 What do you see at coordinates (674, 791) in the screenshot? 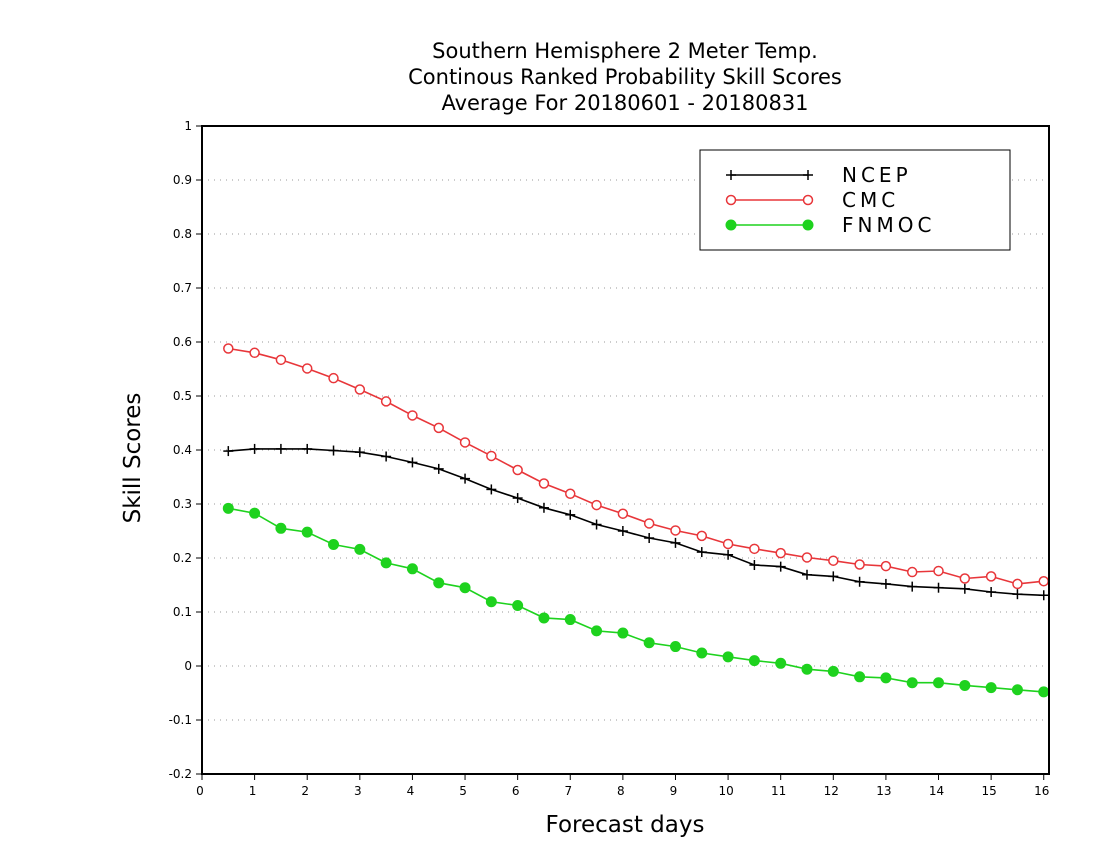
I see `x-tick-label: 9` at bounding box center [674, 791].